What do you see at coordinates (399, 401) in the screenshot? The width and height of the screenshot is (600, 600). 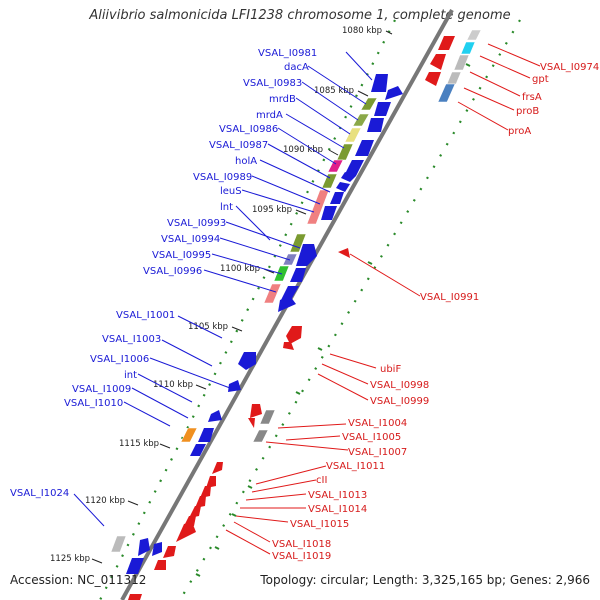 I see `gene-label-vsal-i0999: VSAL_I0999` at bounding box center [399, 401].